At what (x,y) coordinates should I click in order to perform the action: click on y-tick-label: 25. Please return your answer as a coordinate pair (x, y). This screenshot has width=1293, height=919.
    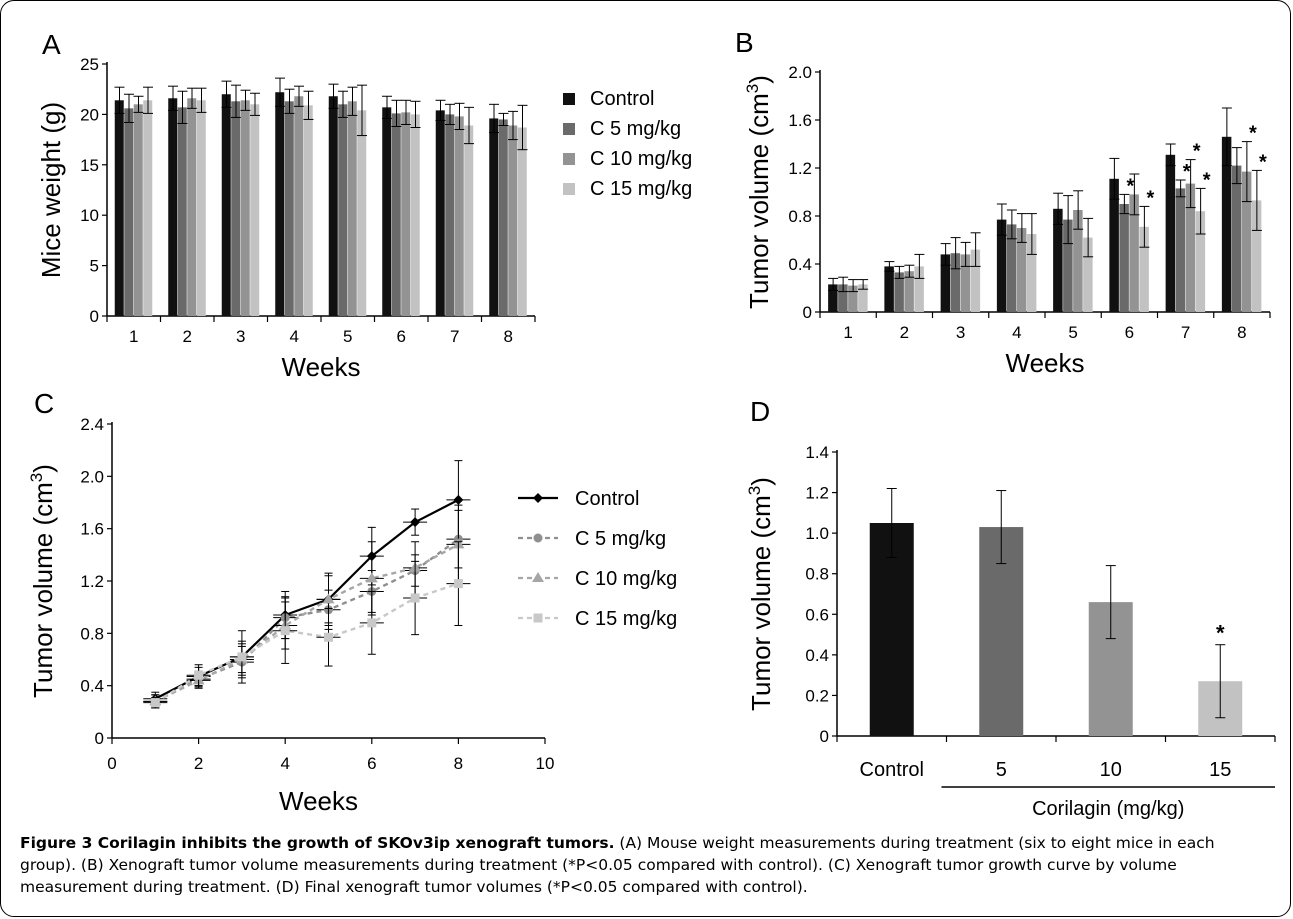
    Looking at the image, I should click on (89, 64).